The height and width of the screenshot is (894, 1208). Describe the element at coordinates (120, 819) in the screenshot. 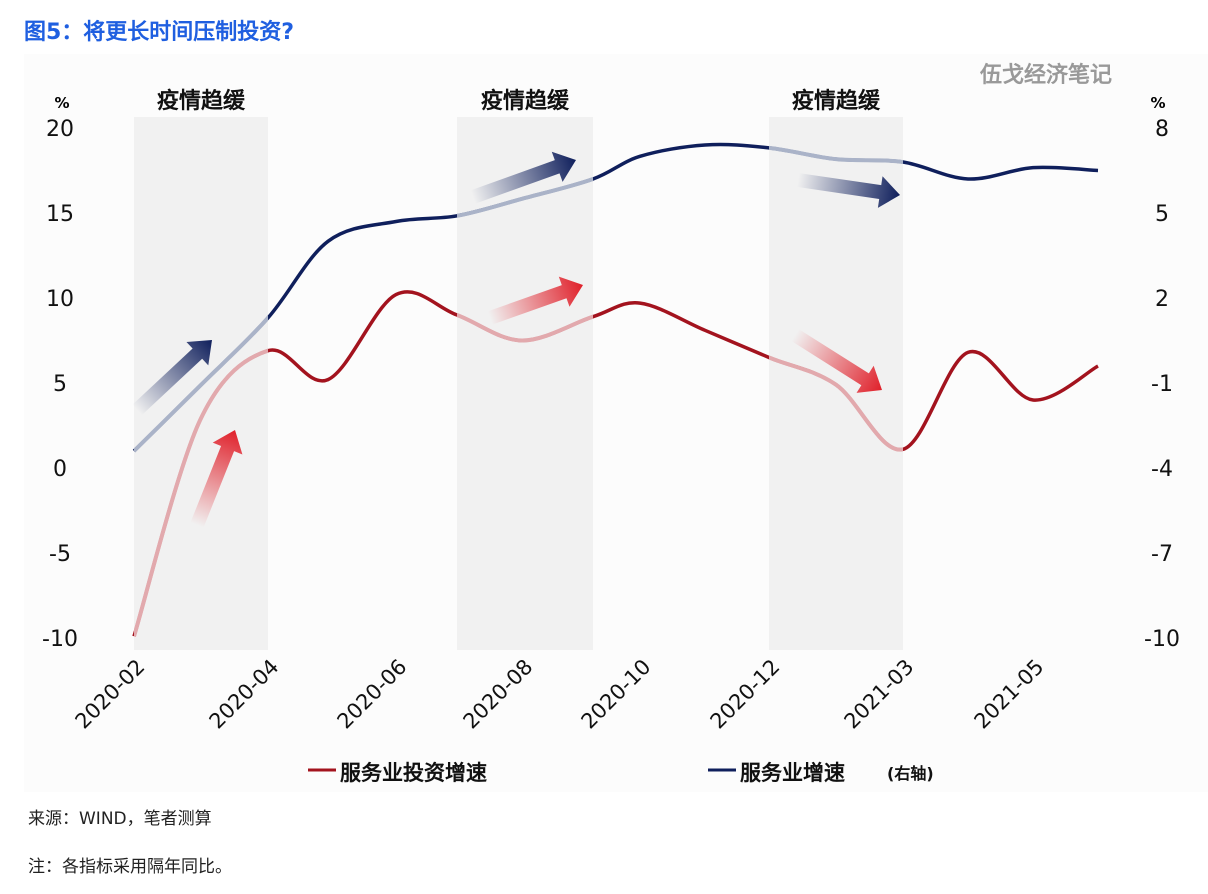

I see `source-text: 来源：WIND，笔者测算` at that location.